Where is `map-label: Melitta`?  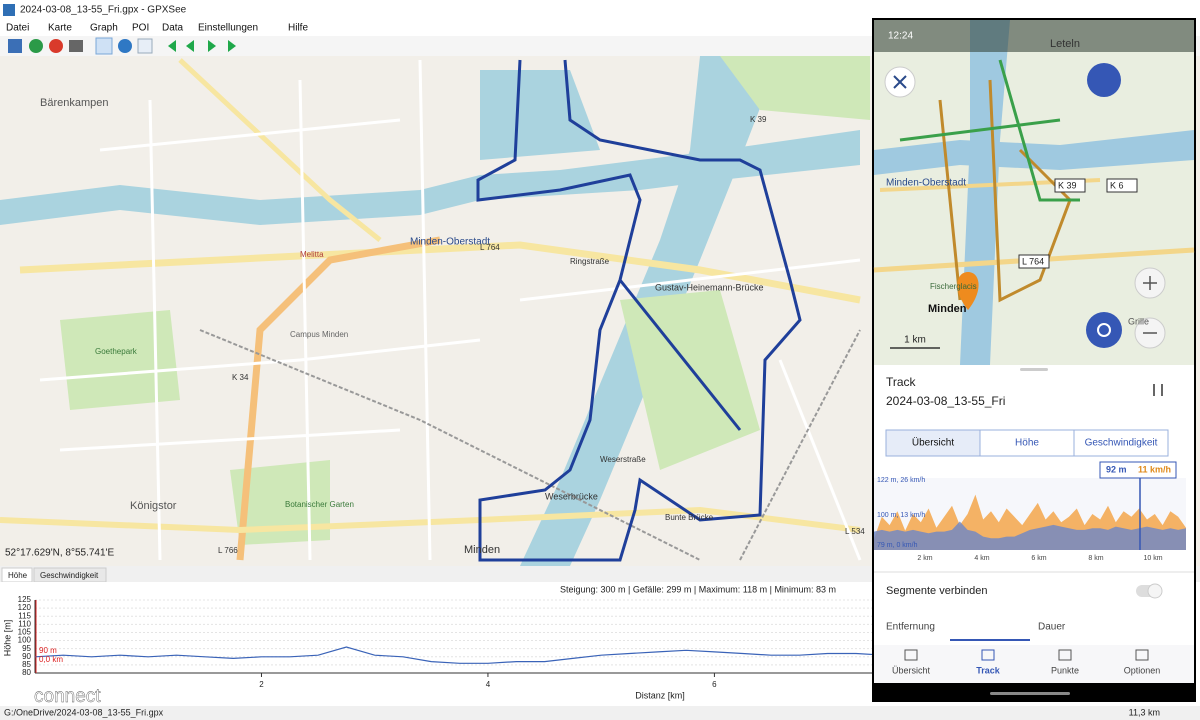 map-label: Melitta is located at coordinates (312, 254).